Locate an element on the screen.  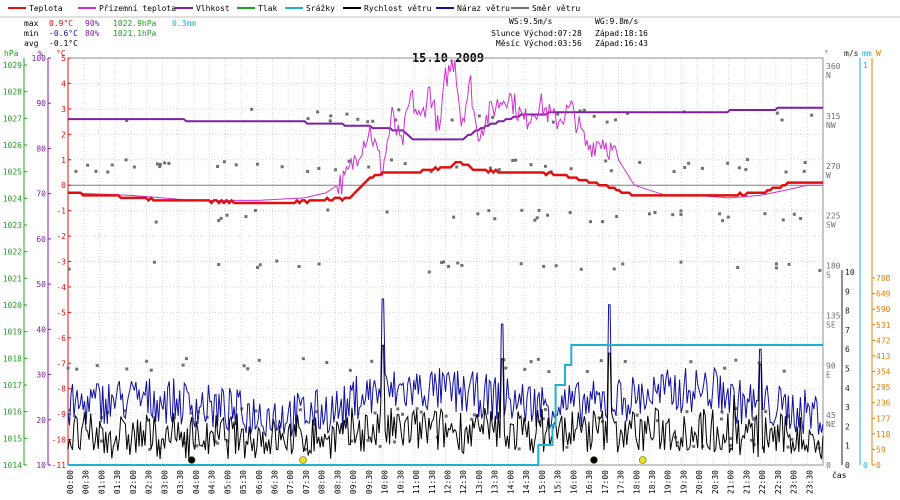
dir-compass-NW: NW is located at coordinates (831, 125).